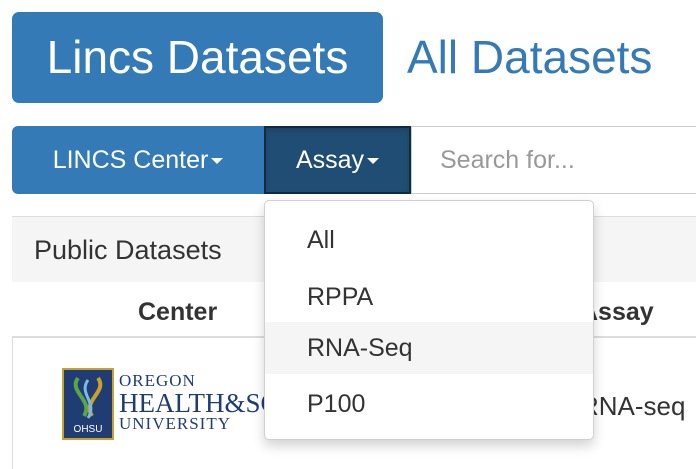  Describe the element at coordinates (321, 240) in the screenshot. I see `dropdown-item-all: All` at that location.